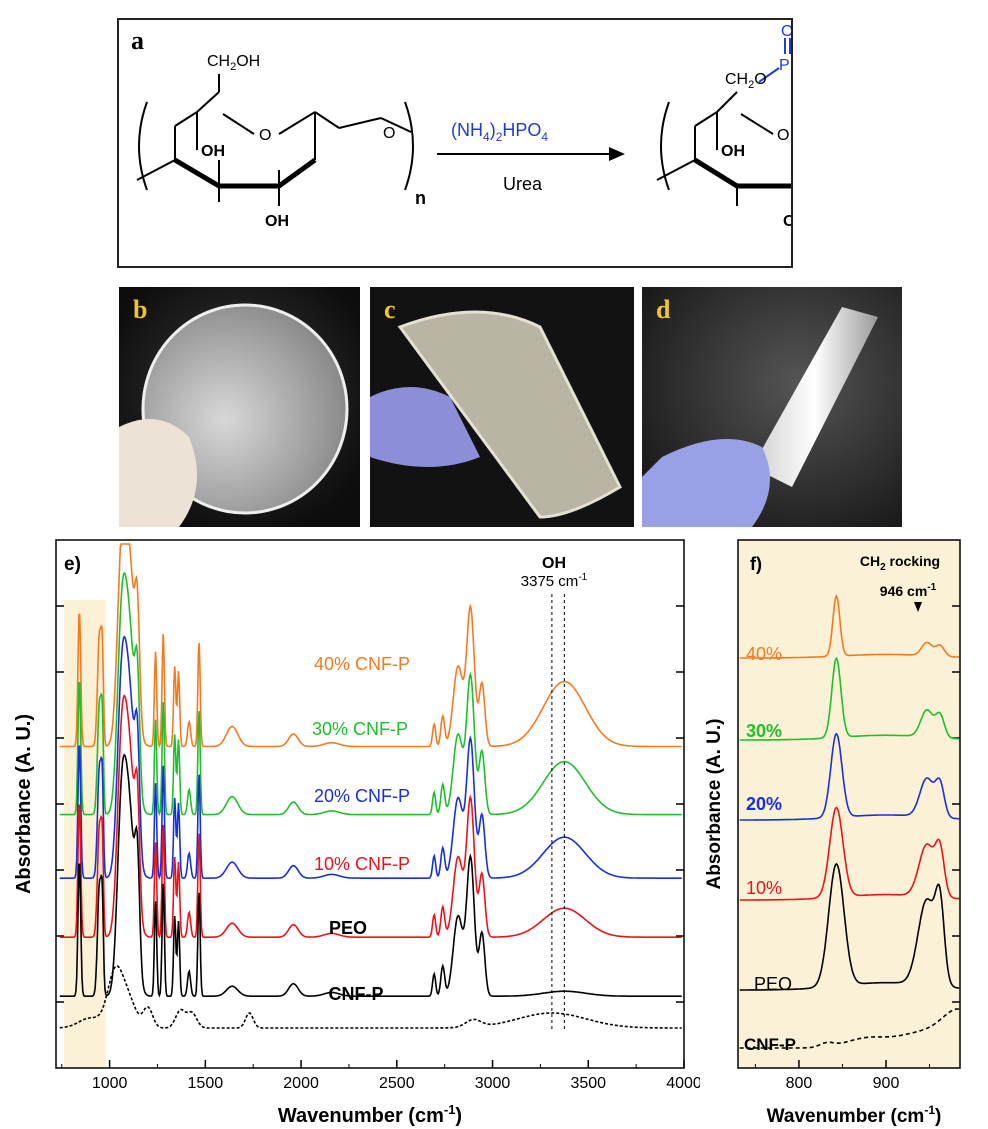 The image size is (988, 1129). Describe the element at coordinates (786, 31) in the screenshot. I see `phosphate-o: O` at that location.